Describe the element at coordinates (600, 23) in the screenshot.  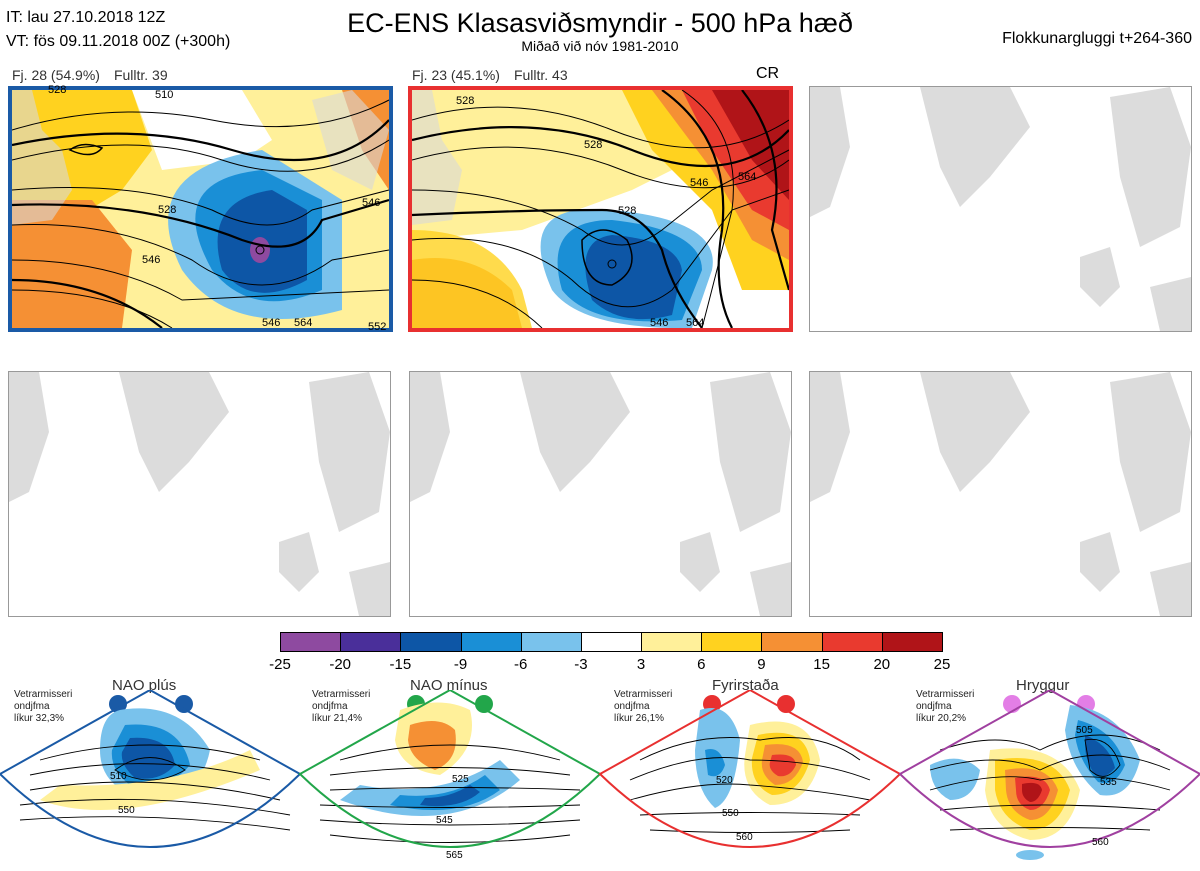
I see `page-title: EC-ENS Klasasviðsmyndir - 500 hPa hæð` at that location.